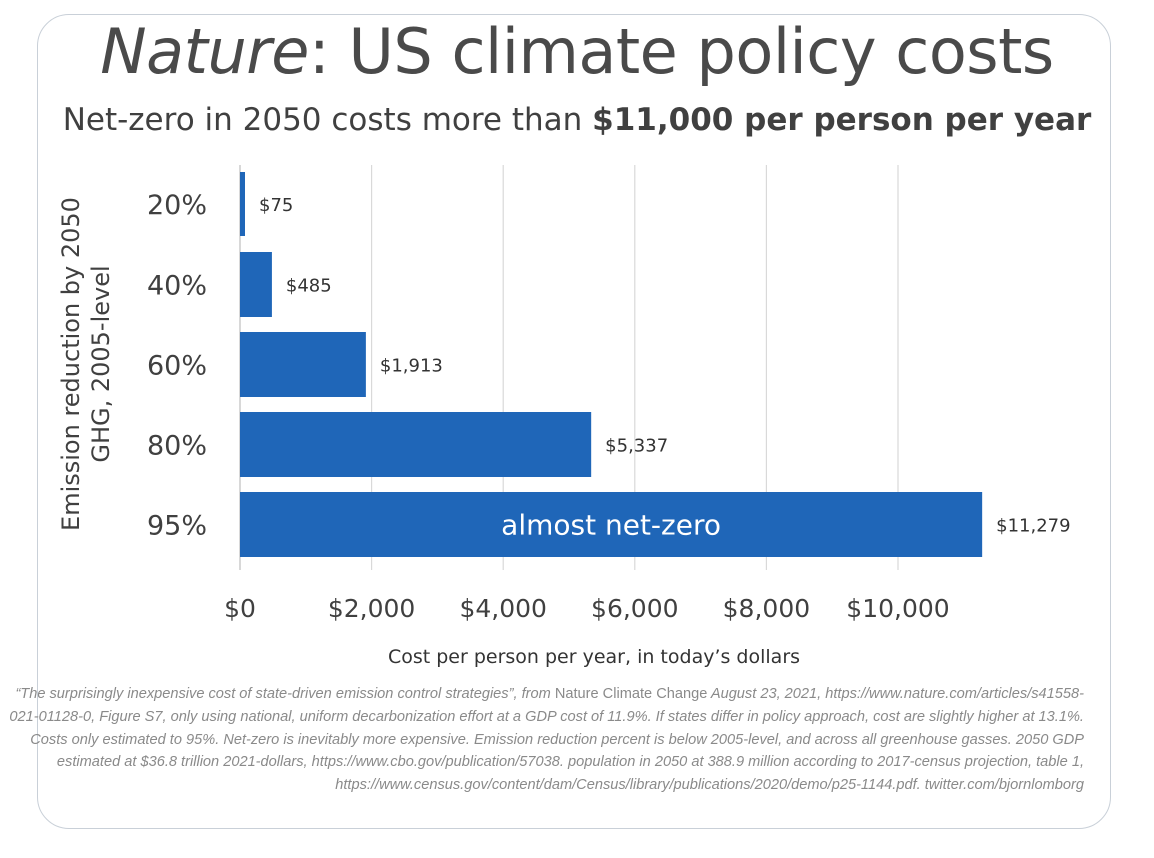  Describe the element at coordinates (177, 526) in the screenshot. I see `y-tick-label: 95%` at that location.